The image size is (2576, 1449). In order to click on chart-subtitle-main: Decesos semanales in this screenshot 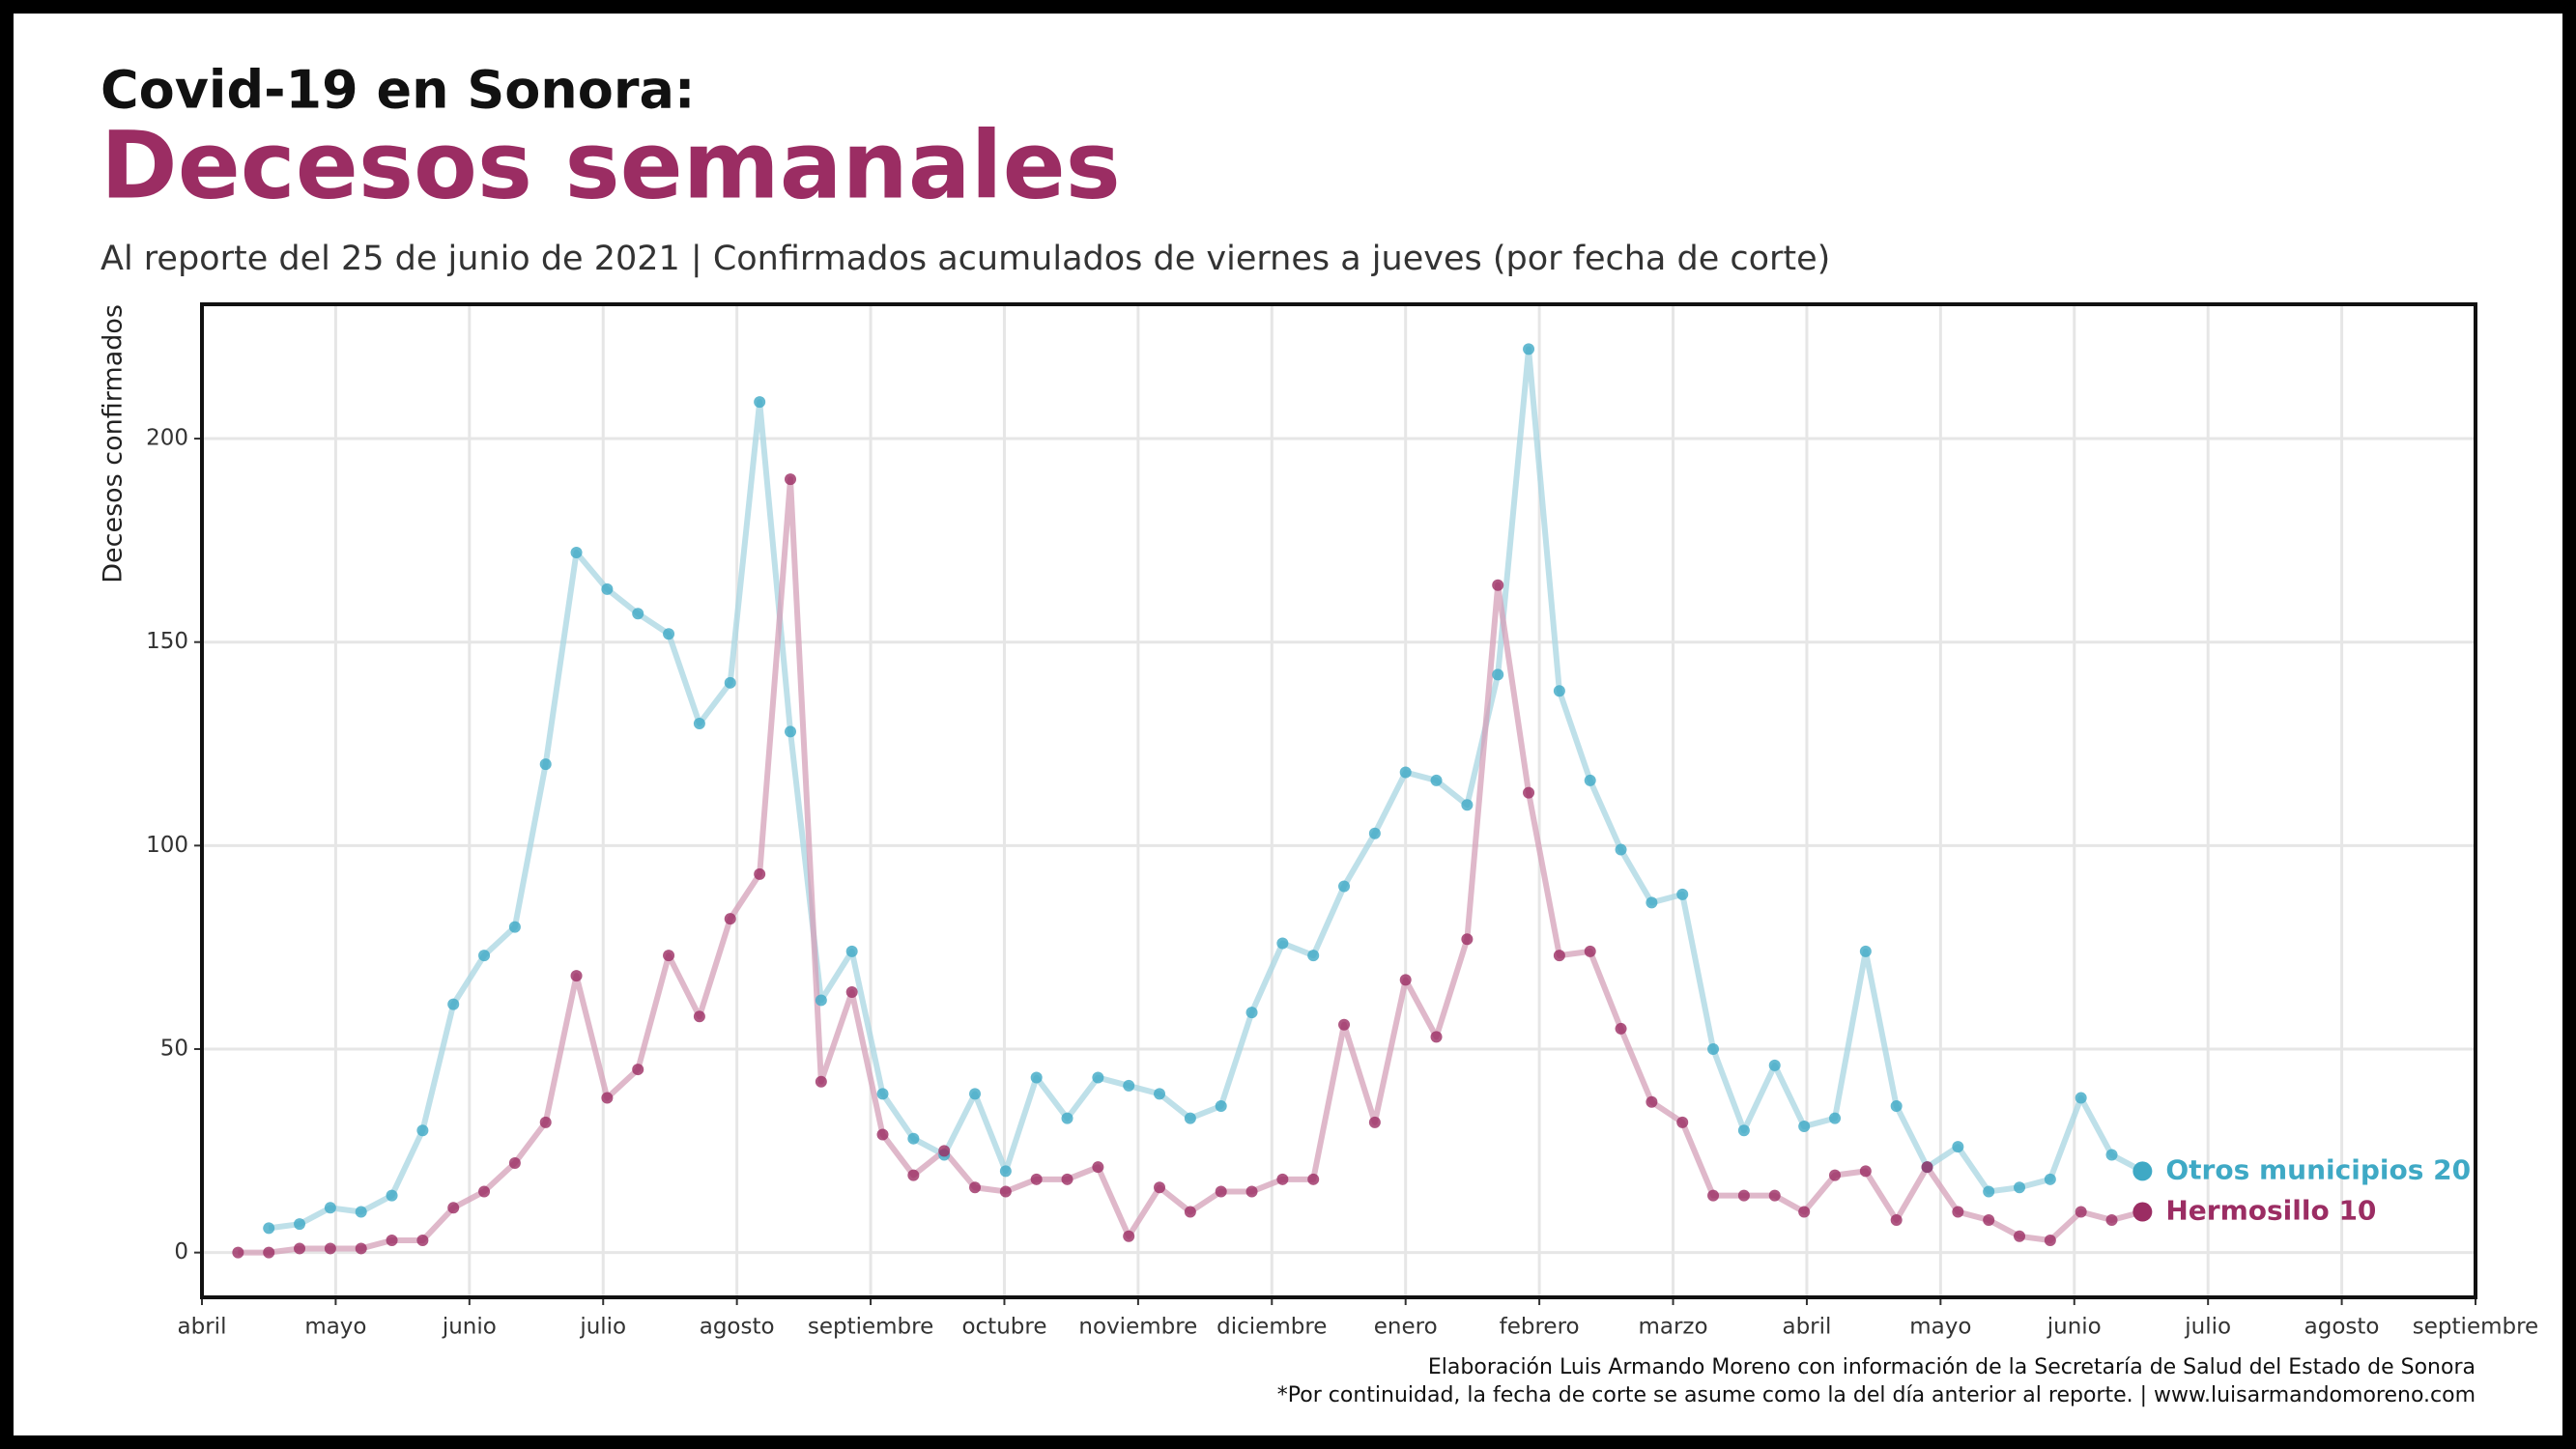, I will do `click(611, 165)`.